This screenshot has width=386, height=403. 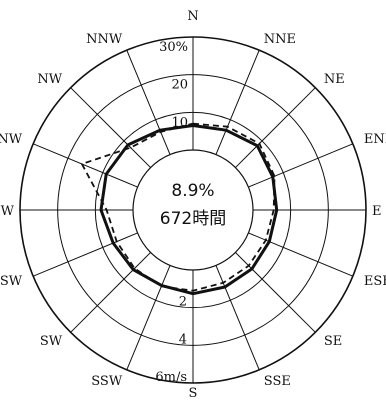 What do you see at coordinates (193, 393) in the screenshot?
I see `direction-label-s: S` at bounding box center [193, 393].